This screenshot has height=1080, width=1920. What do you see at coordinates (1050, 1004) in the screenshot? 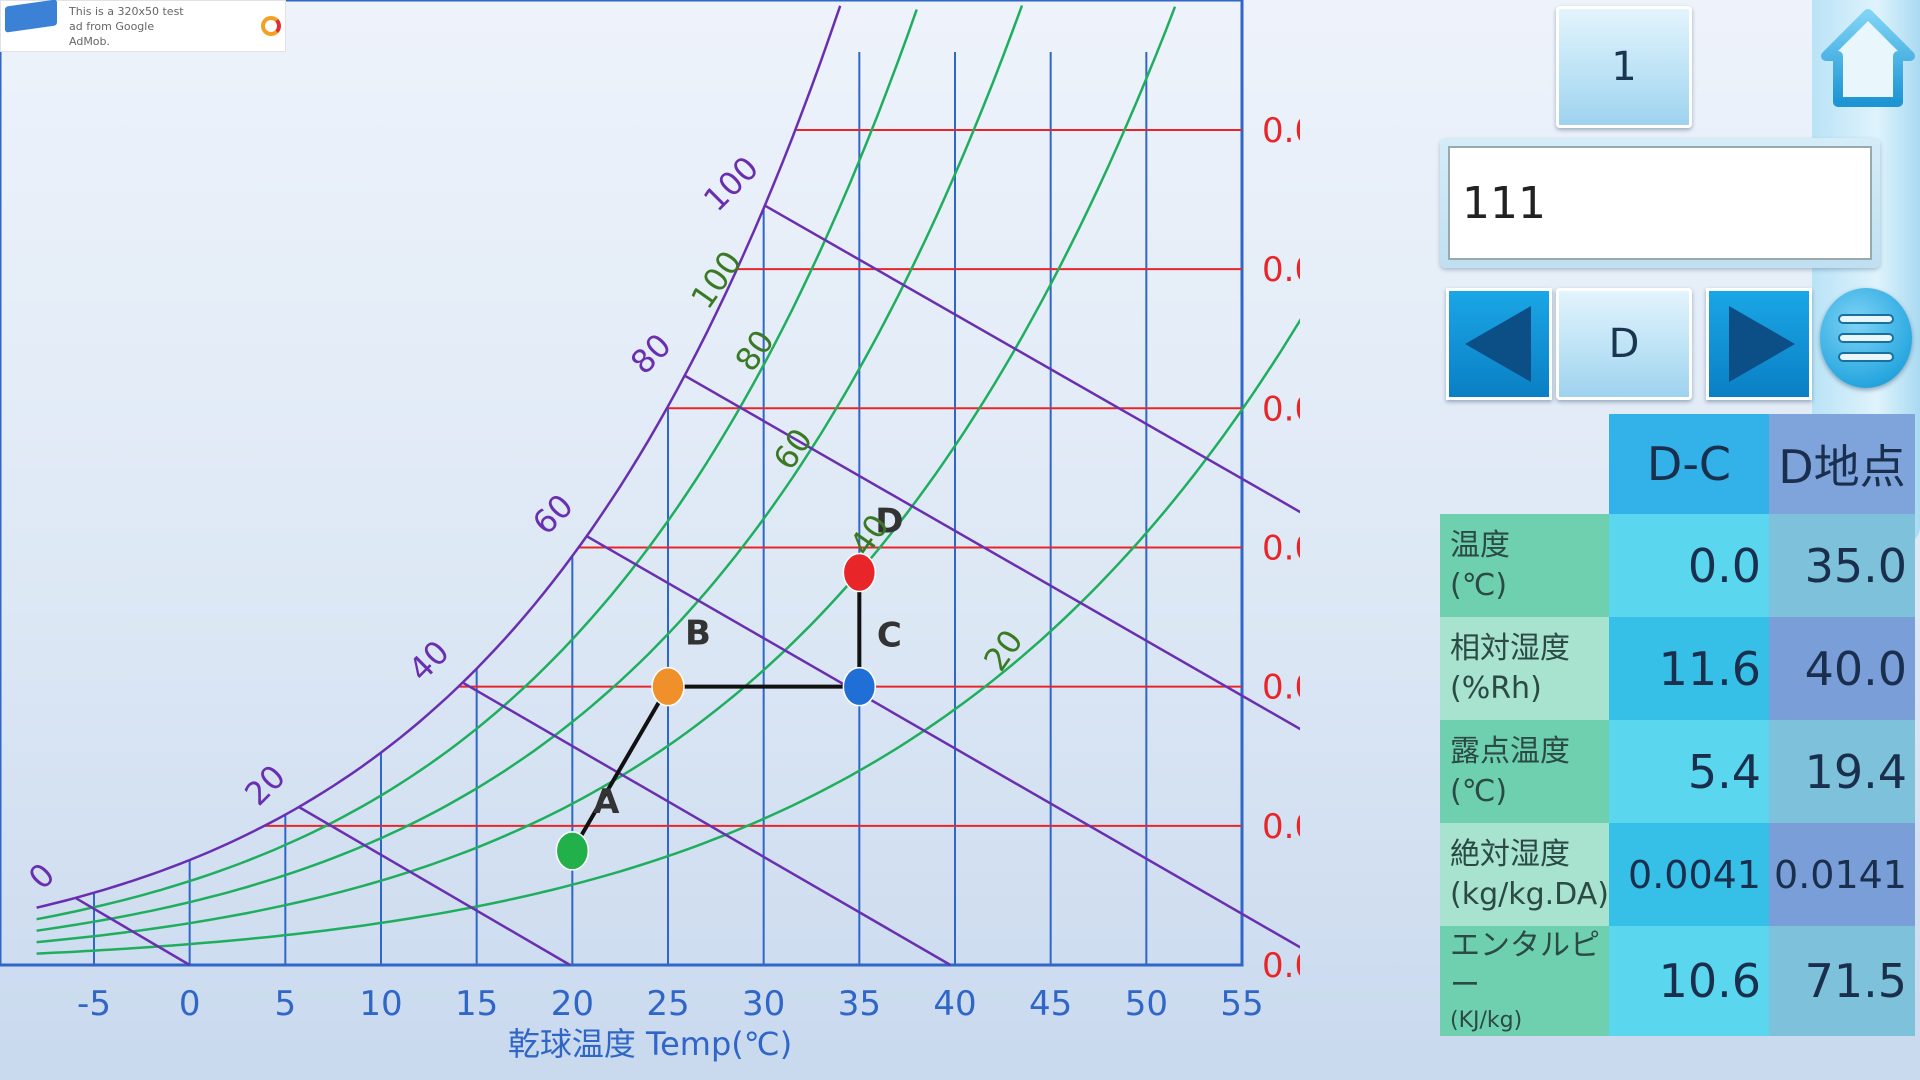
I see `x-tick-label: 45` at bounding box center [1050, 1004].